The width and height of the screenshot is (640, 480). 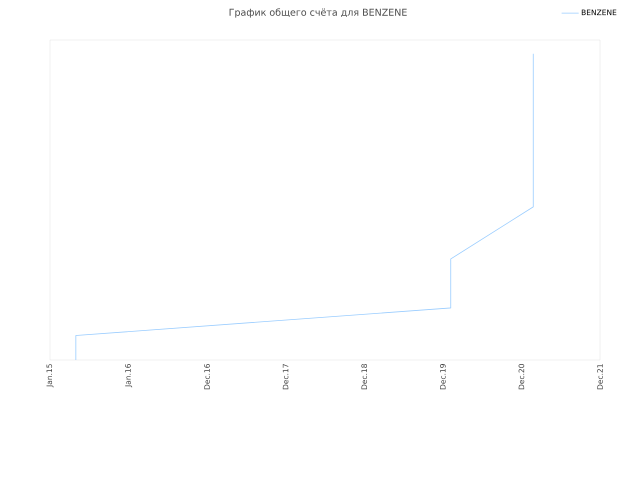 I want to click on chart-title: График общего счёта для BENZENE, so click(x=318, y=13).